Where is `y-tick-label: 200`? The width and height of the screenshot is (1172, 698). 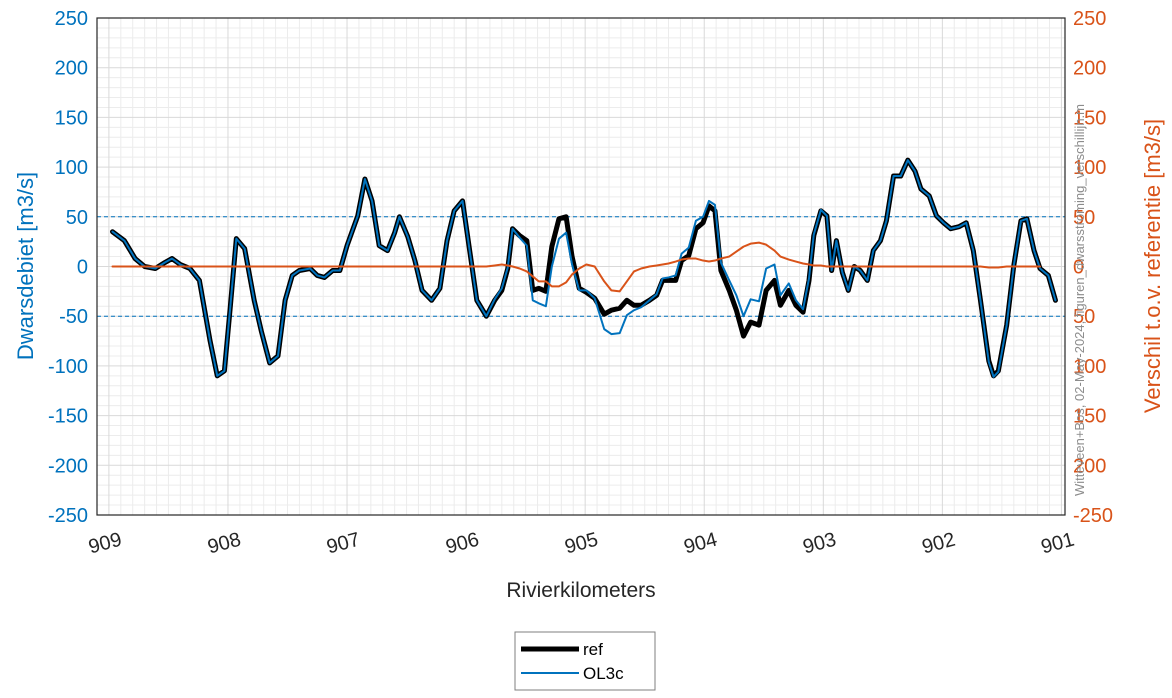 y-tick-label: 200 is located at coordinates (71, 69).